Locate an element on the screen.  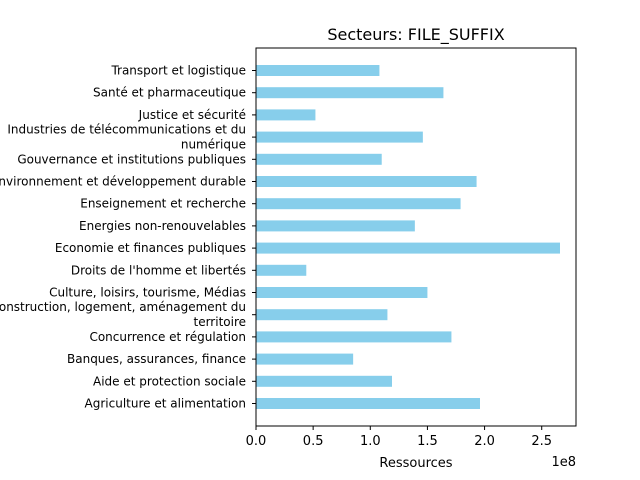
category-label: Gouvernance et institutions publiques is located at coordinates (131, 159).